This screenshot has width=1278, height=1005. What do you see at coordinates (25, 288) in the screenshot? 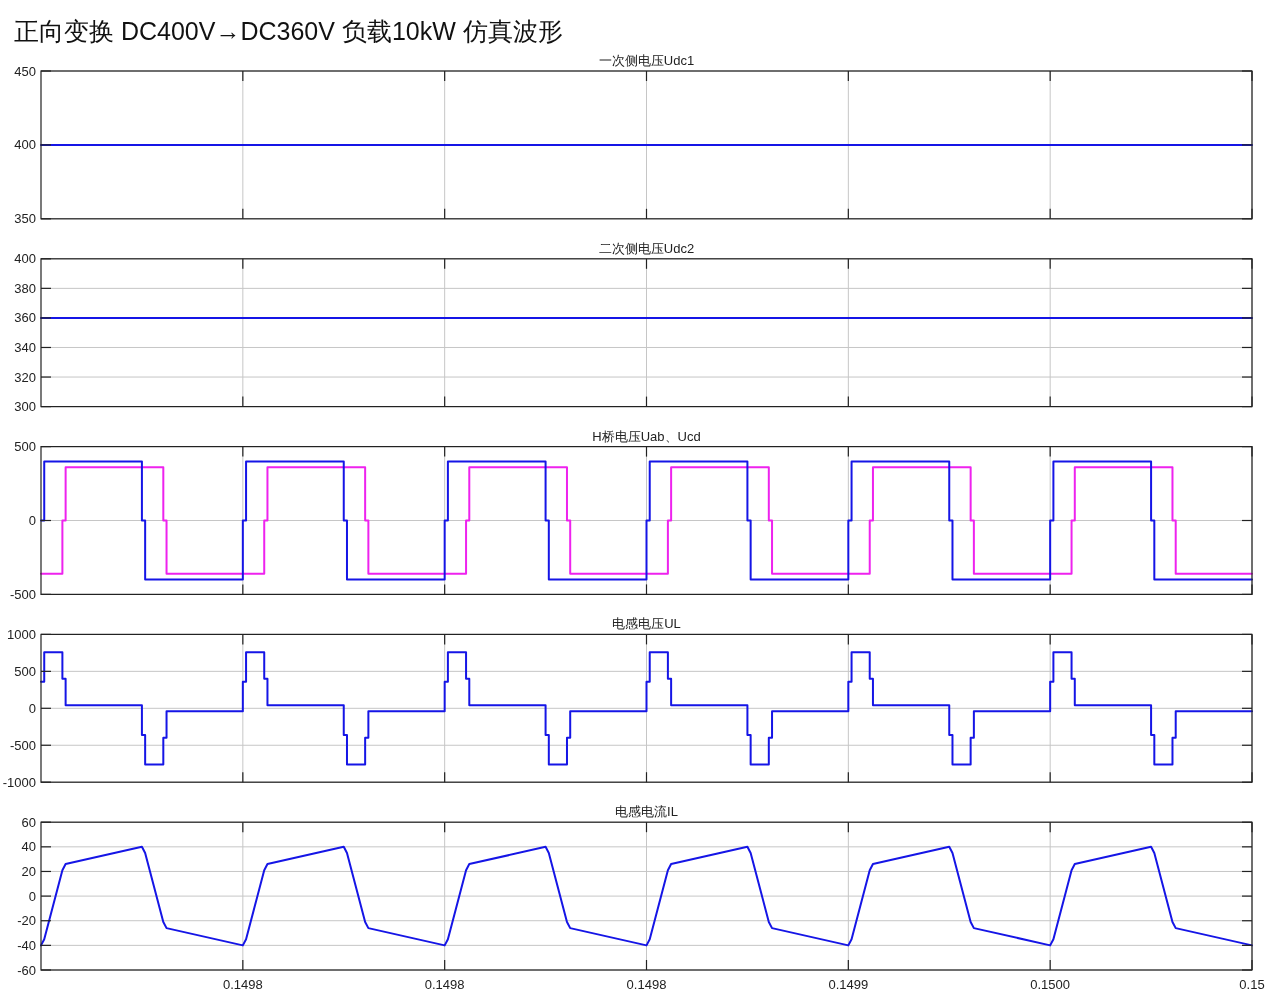
I see `y-tick-label: 380` at bounding box center [25, 288].